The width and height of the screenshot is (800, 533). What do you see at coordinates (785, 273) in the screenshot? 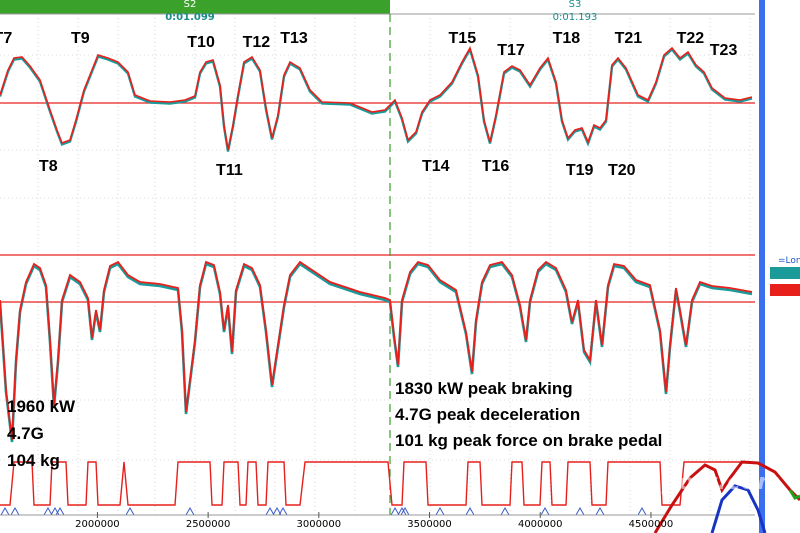
I see `legend-swatch-teal` at bounding box center [785, 273].